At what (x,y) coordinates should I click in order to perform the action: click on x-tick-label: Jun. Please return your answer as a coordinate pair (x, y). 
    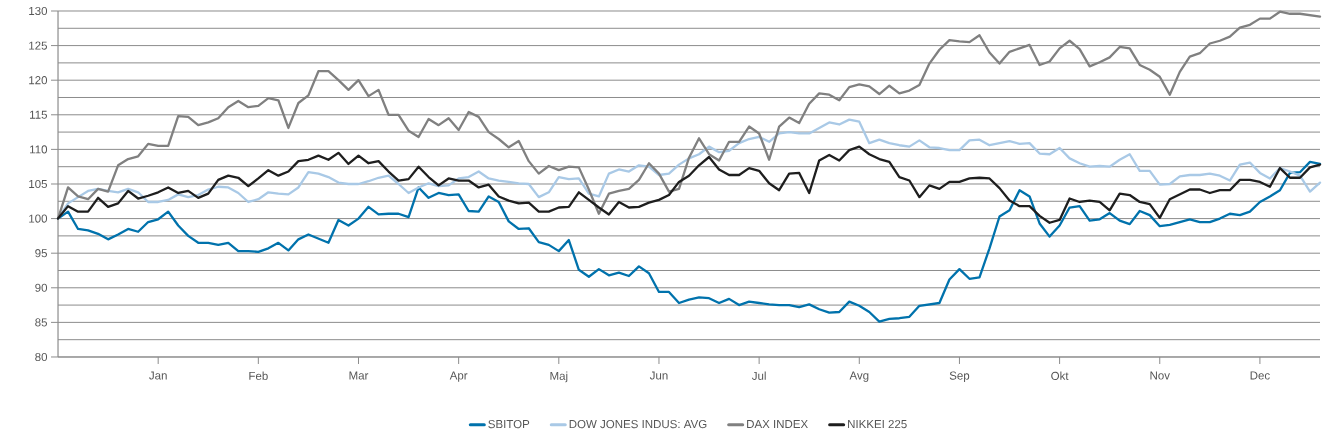
    Looking at the image, I should click on (658, 375).